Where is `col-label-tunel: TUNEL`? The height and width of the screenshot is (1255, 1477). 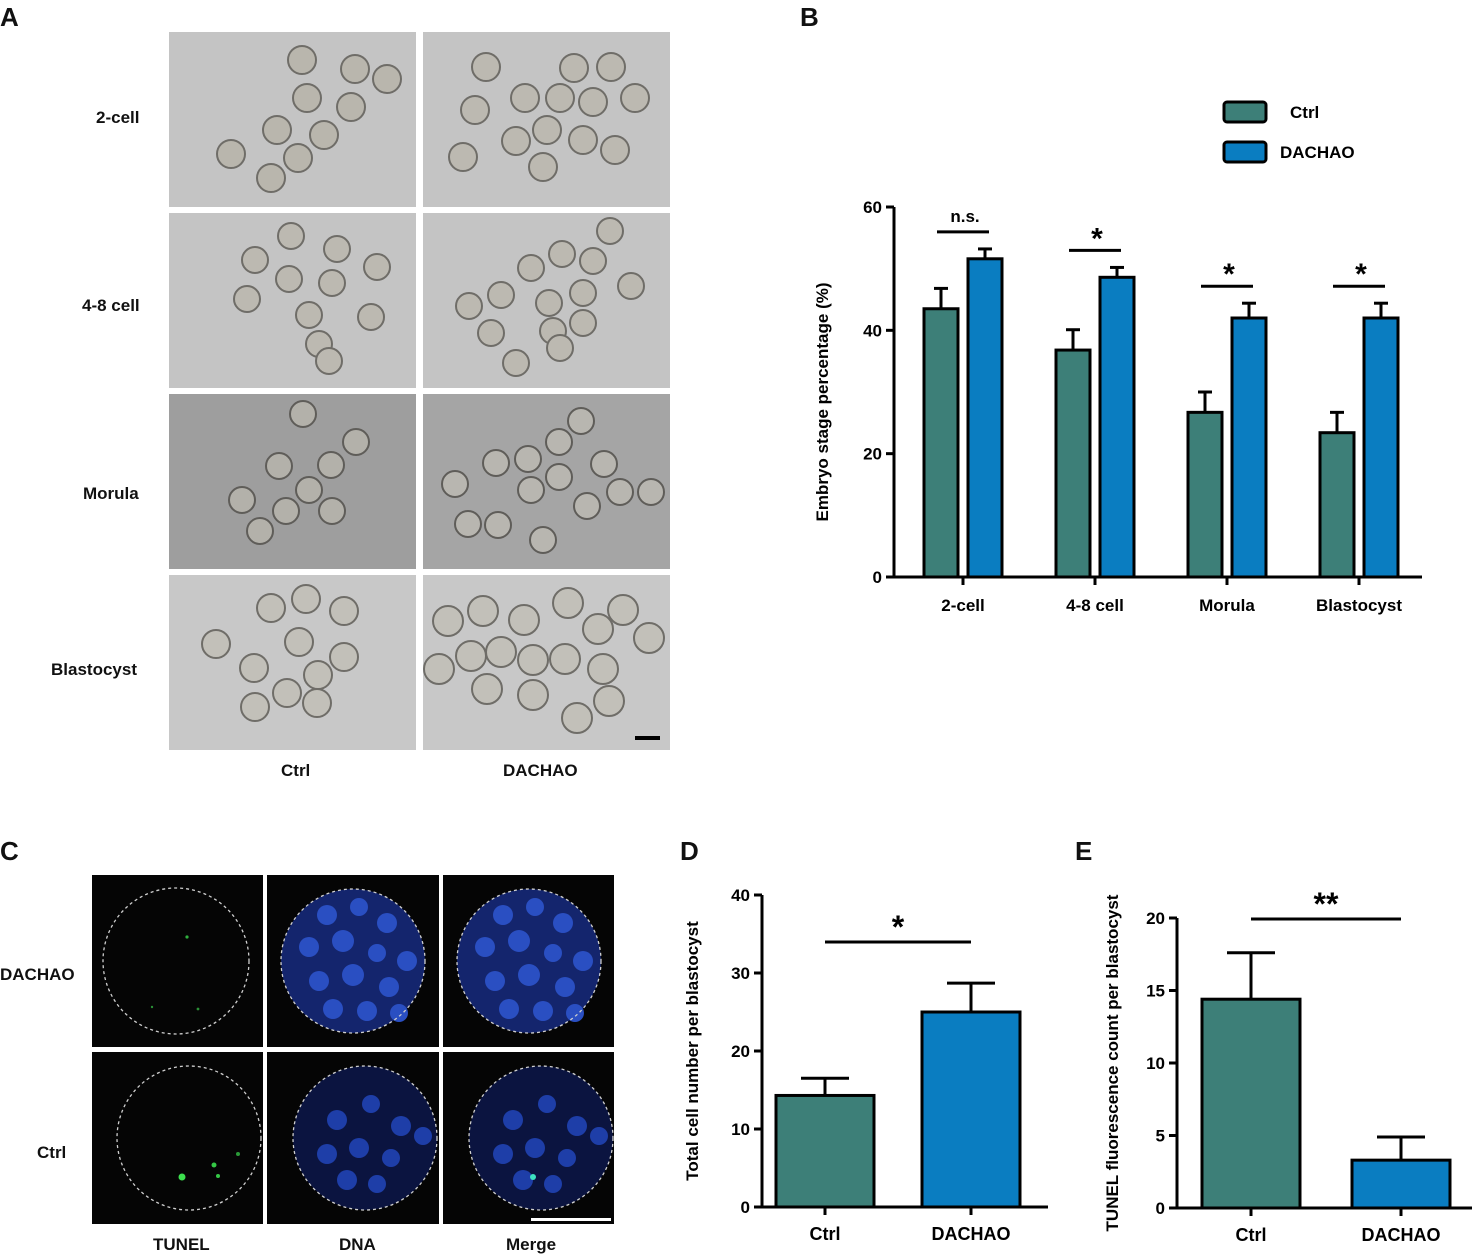
col-label-tunel: TUNEL is located at coordinates (181, 1244).